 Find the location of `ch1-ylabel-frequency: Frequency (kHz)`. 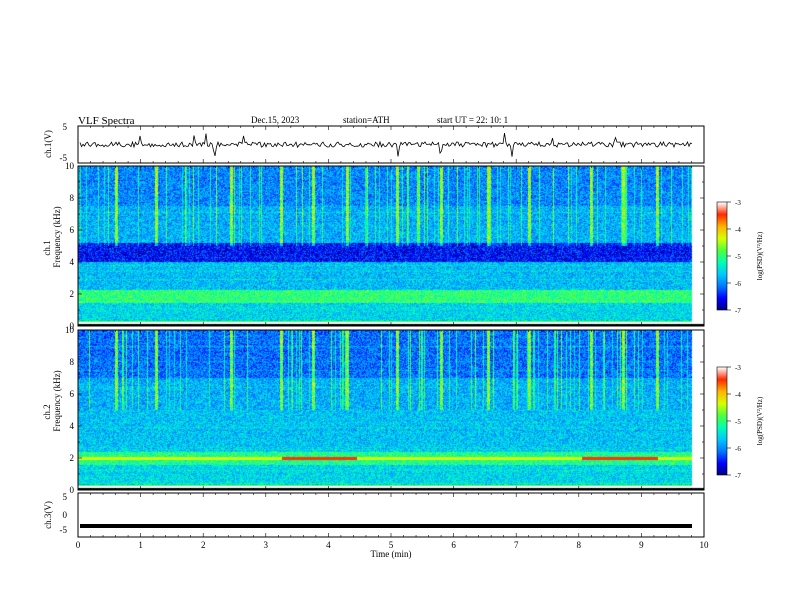

ch1-ylabel-frequency: Frequency (kHz) is located at coordinates (57, 236).